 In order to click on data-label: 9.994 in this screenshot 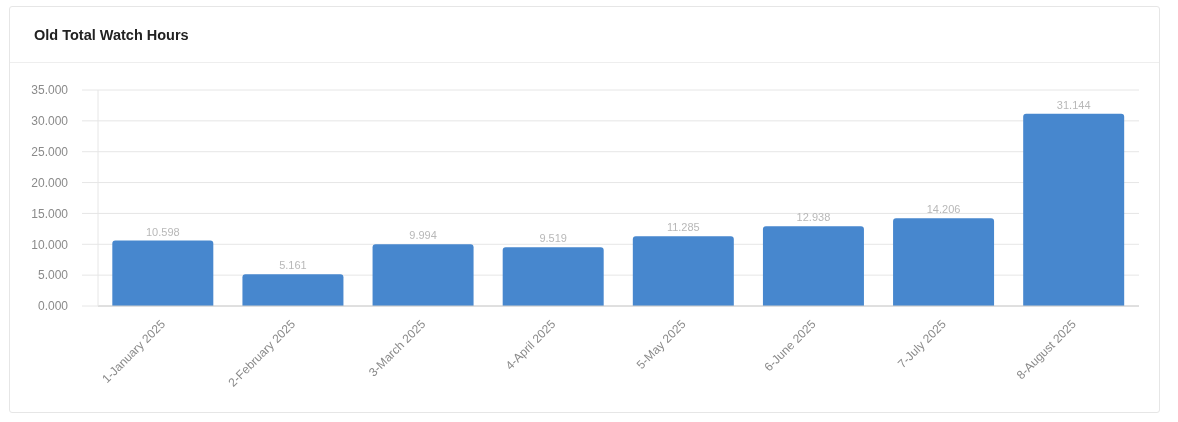, I will do `click(423, 235)`.